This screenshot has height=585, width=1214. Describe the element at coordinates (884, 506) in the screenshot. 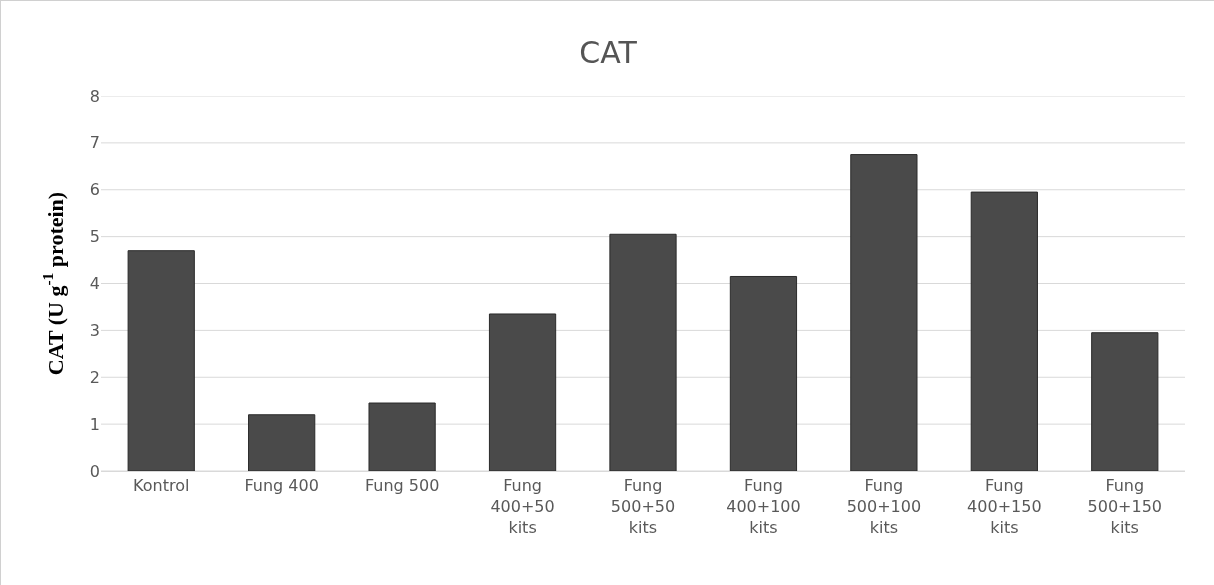

I see `x-tick-label: Fung 500+100 kits` at that location.